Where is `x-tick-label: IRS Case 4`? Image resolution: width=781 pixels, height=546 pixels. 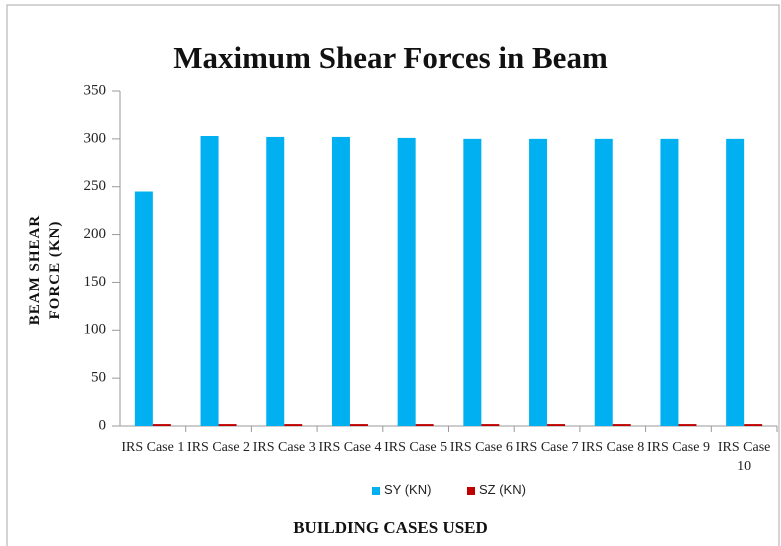
x-tick-label: IRS Case 4 is located at coordinates (350, 447).